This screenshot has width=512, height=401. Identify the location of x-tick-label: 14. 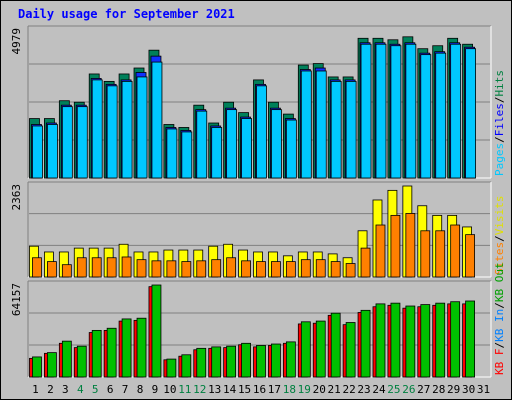
(230, 389).